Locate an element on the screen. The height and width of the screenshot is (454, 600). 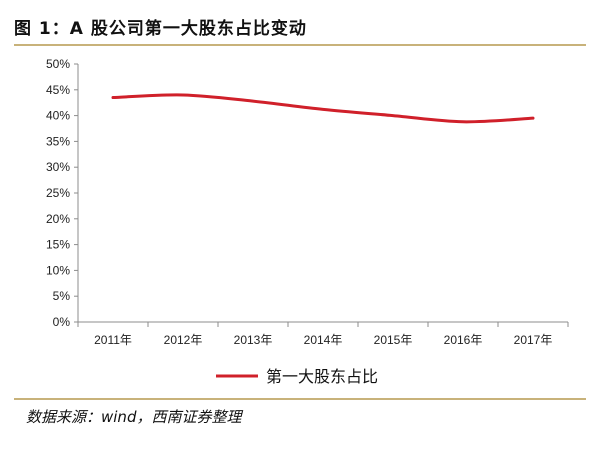
x-axis: 2011年 2012年 2013年 2014年 2015年 2016年 2017年 is located at coordinates (323, 334).